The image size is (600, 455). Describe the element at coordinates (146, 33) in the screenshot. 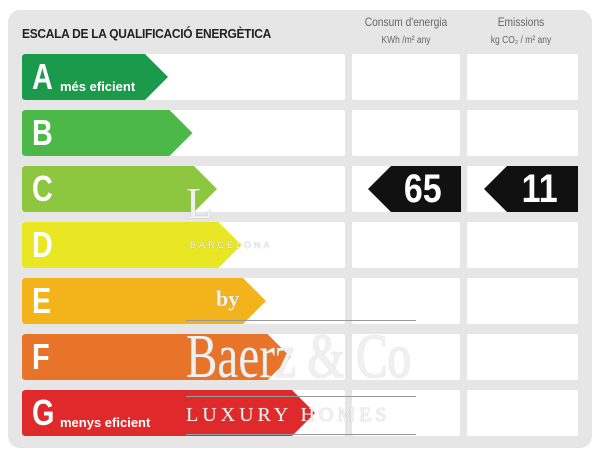

I see `label-title: ESCALA DE LA QUALIFICACIÓ ENERGÈTICA` at that location.